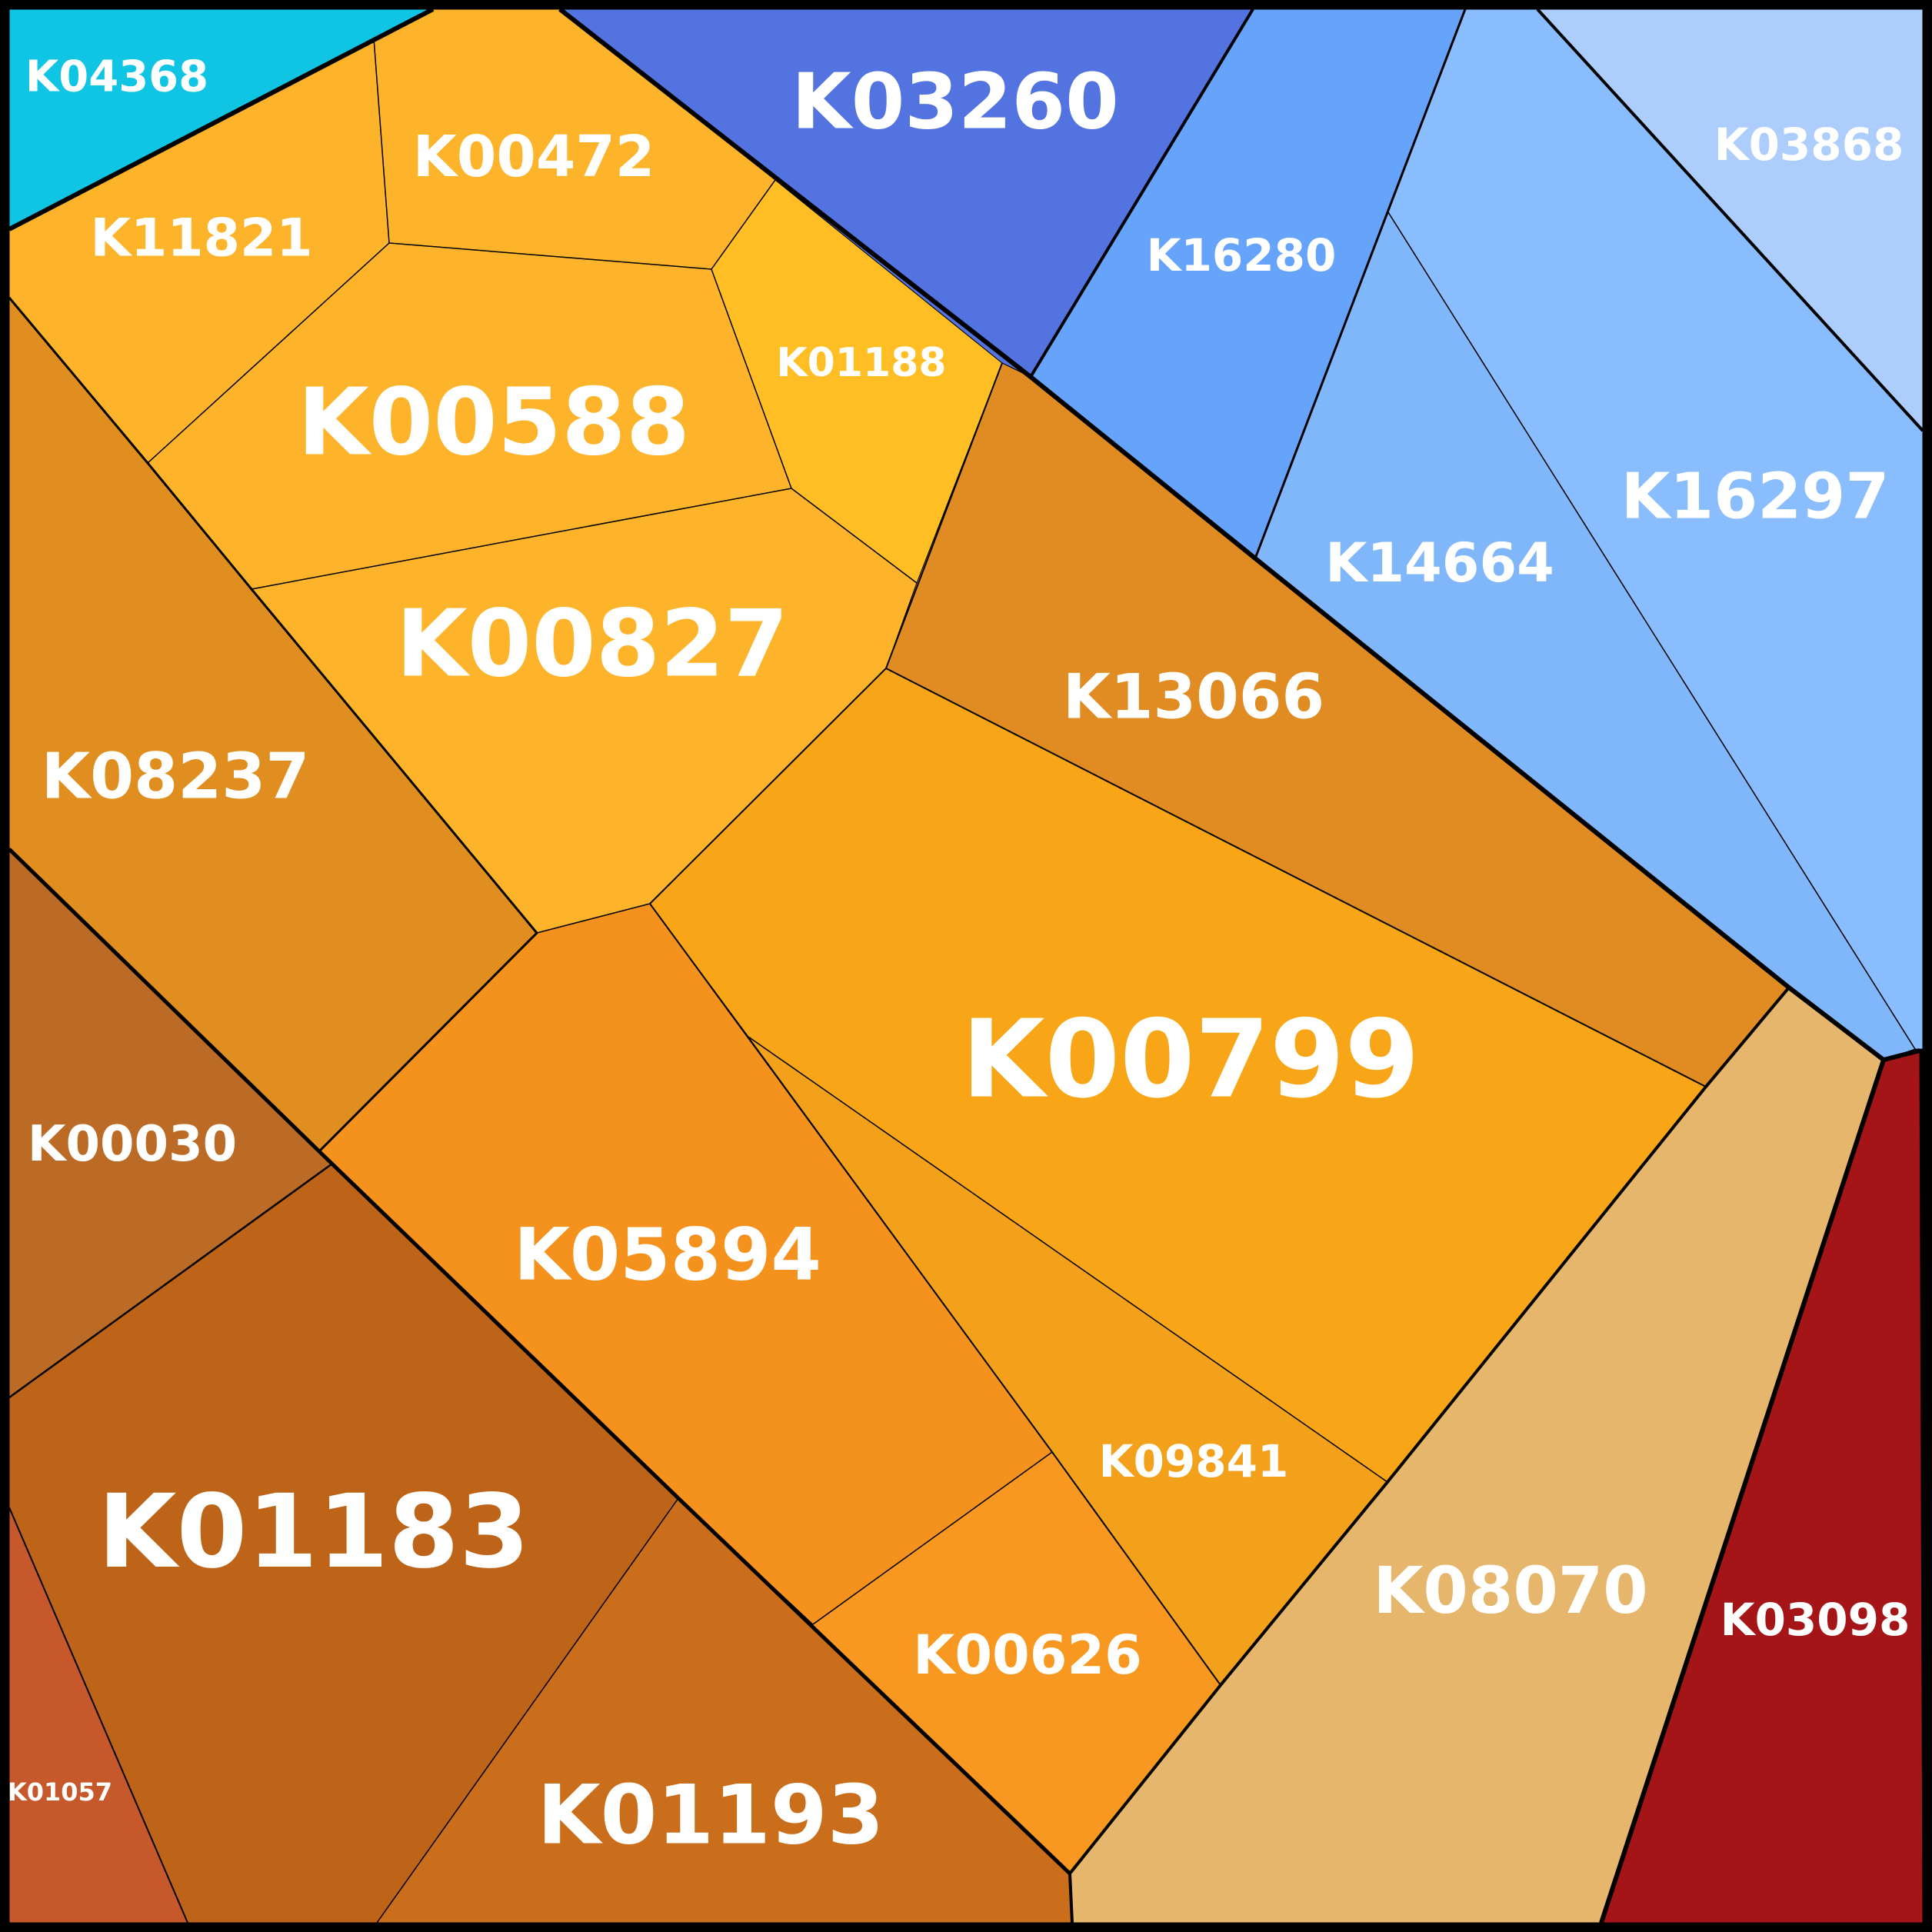  I want to click on label-k13066: K13066, so click(1193, 697).